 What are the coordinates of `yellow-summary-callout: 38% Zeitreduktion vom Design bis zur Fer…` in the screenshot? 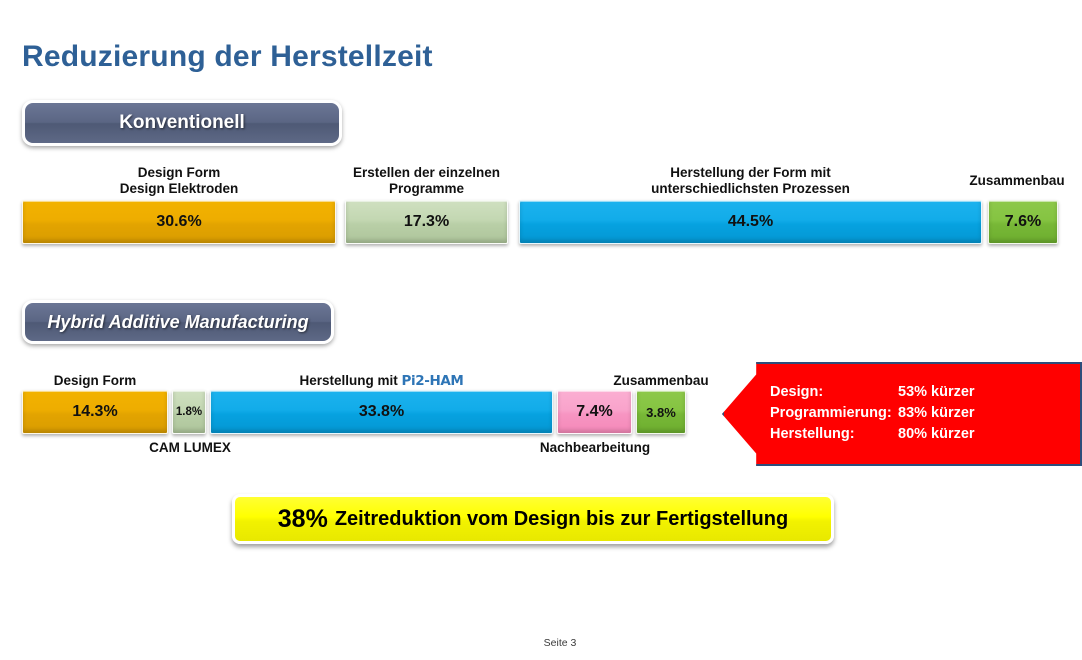 It's located at (533, 519).